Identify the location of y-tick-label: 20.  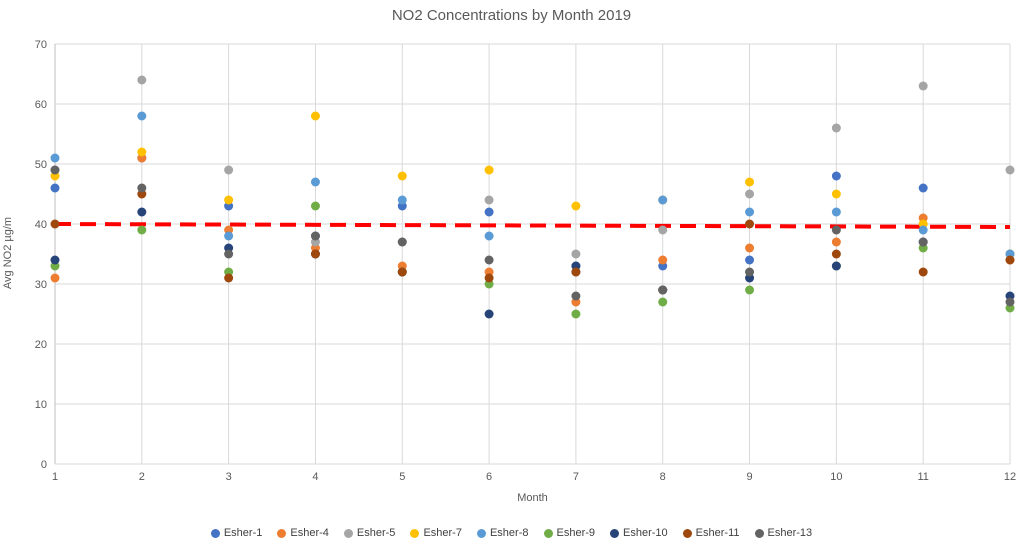
(41, 345).